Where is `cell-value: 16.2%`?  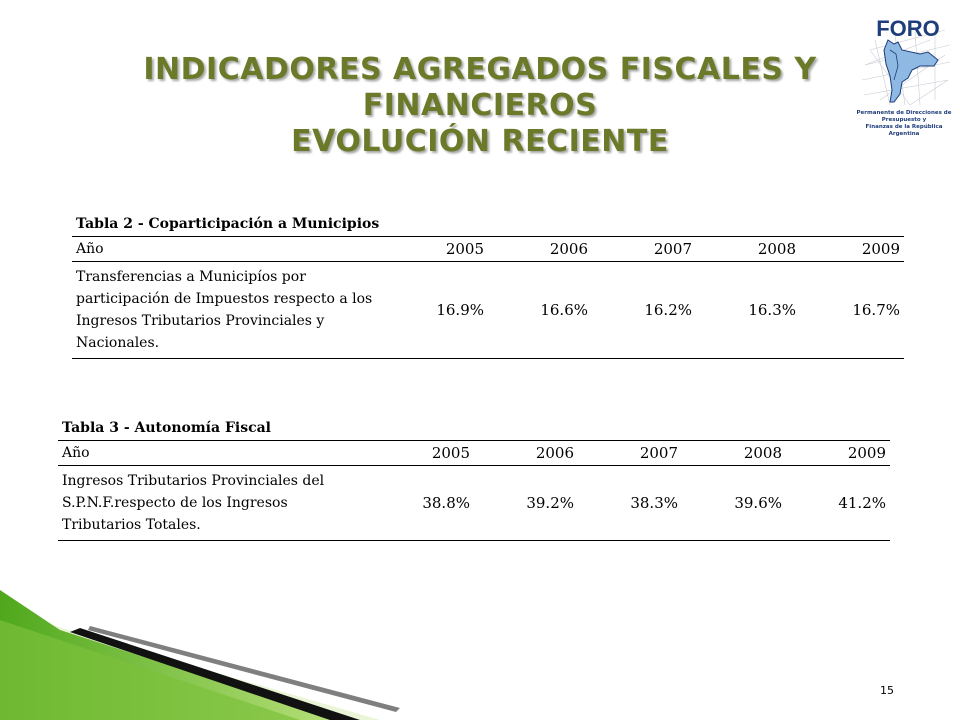
cell-value: 16.2% is located at coordinates (644, 310).